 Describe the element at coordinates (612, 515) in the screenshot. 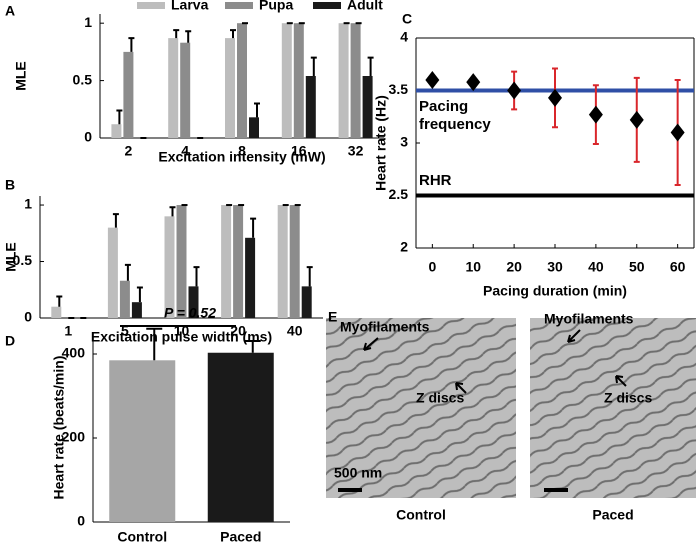

I see `image-caption: Paced` at that location.